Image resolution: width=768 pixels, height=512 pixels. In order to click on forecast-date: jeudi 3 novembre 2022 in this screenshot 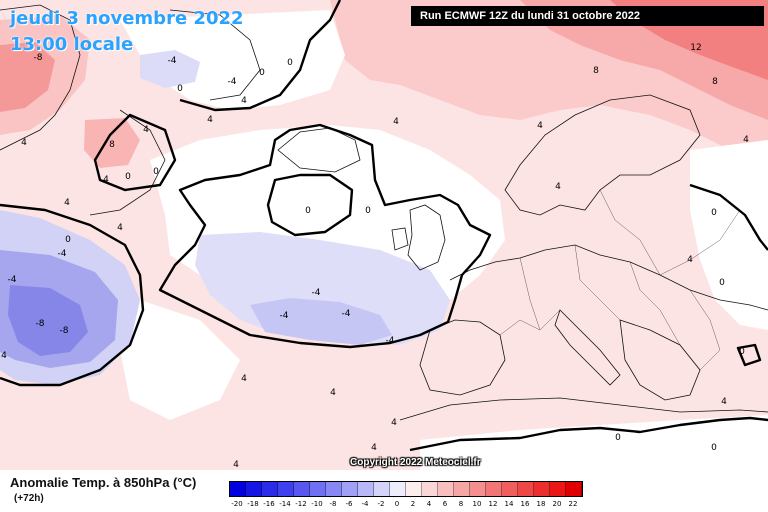, I will do `click(127, 18)`.